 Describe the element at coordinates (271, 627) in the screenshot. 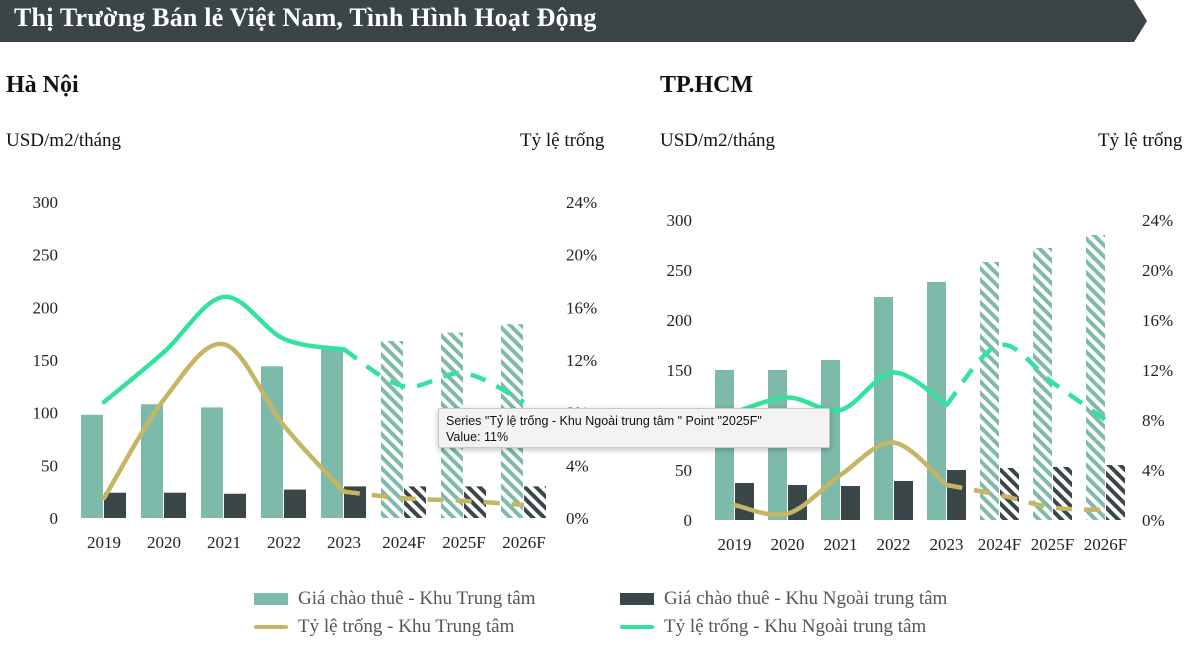

I see `legend-swatch-vacancy-central` at that location.